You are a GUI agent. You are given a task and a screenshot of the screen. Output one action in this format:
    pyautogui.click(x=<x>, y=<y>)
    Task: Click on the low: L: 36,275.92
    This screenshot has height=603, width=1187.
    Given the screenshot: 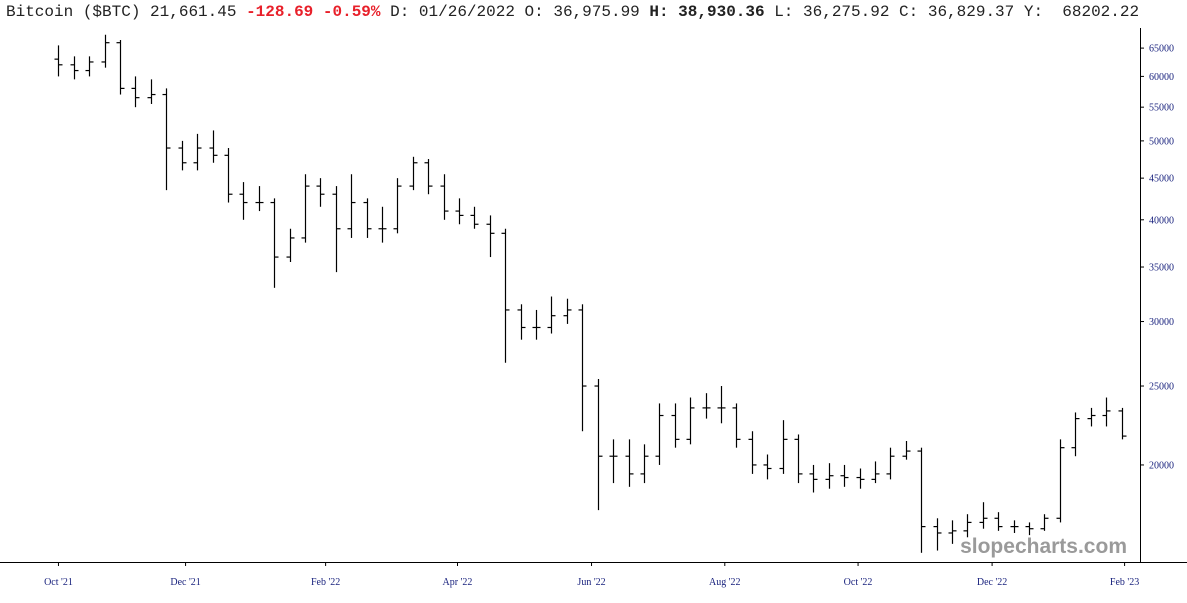 What is the action you would take?
    pyautogui.click(x=832, y=12)
    